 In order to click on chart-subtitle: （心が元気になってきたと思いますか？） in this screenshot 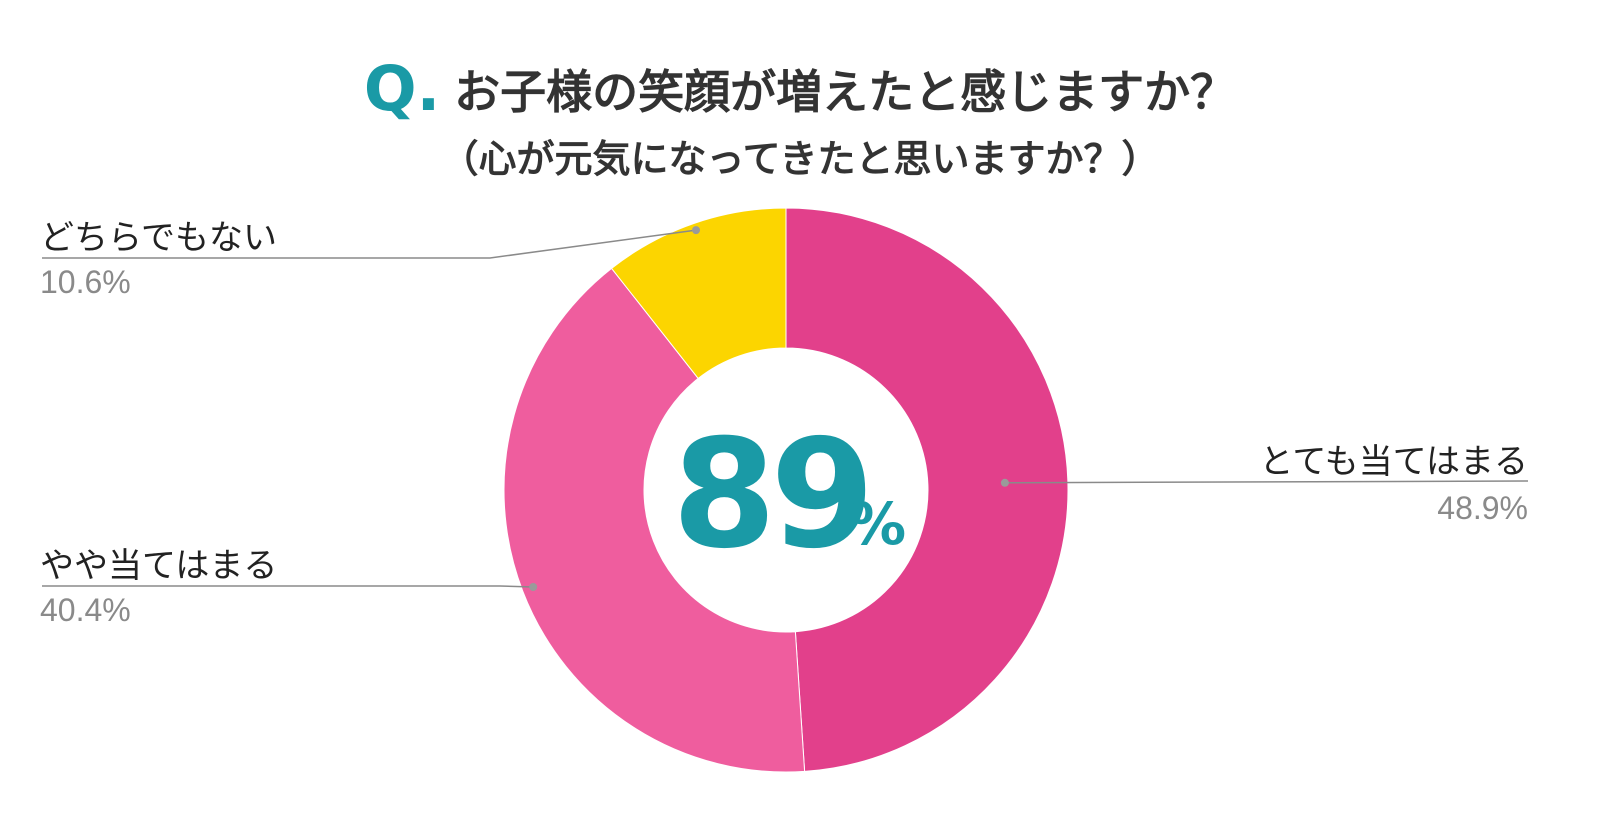, I will do `click(800, 159)`.